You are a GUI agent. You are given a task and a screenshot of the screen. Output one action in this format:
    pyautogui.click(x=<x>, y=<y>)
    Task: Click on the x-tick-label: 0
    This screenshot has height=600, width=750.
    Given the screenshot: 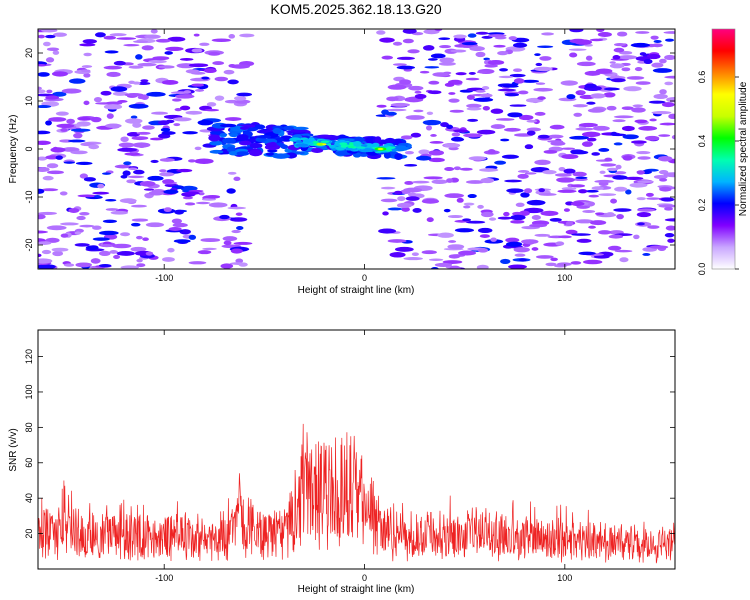 What is the action you would take?
    pyautogui.click(x=364, y=278)
    